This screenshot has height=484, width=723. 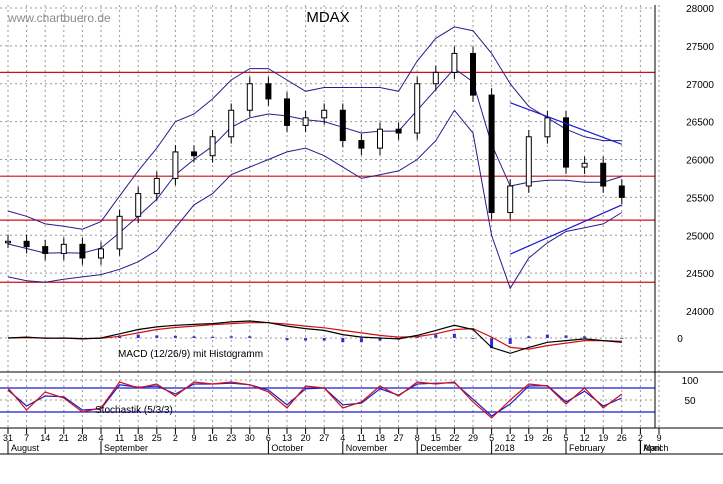 I want to click on price-tick-label: 26000, so click(x=700, y=161).